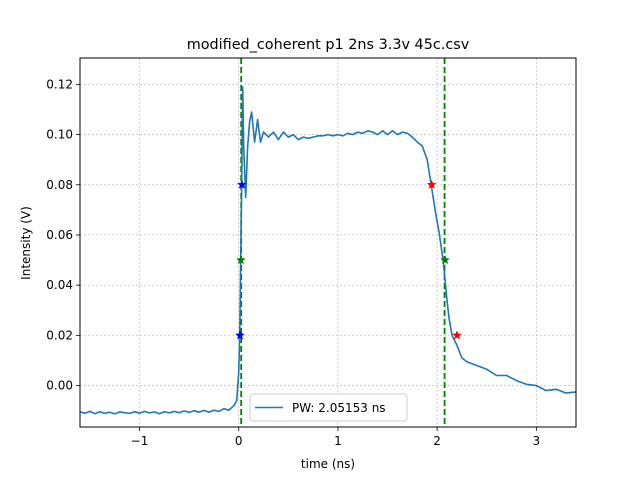  What do you see at coordinates (140, 441) in the screenshot?
I see `x-tick-label: −1` at bounding box center [140, 441].